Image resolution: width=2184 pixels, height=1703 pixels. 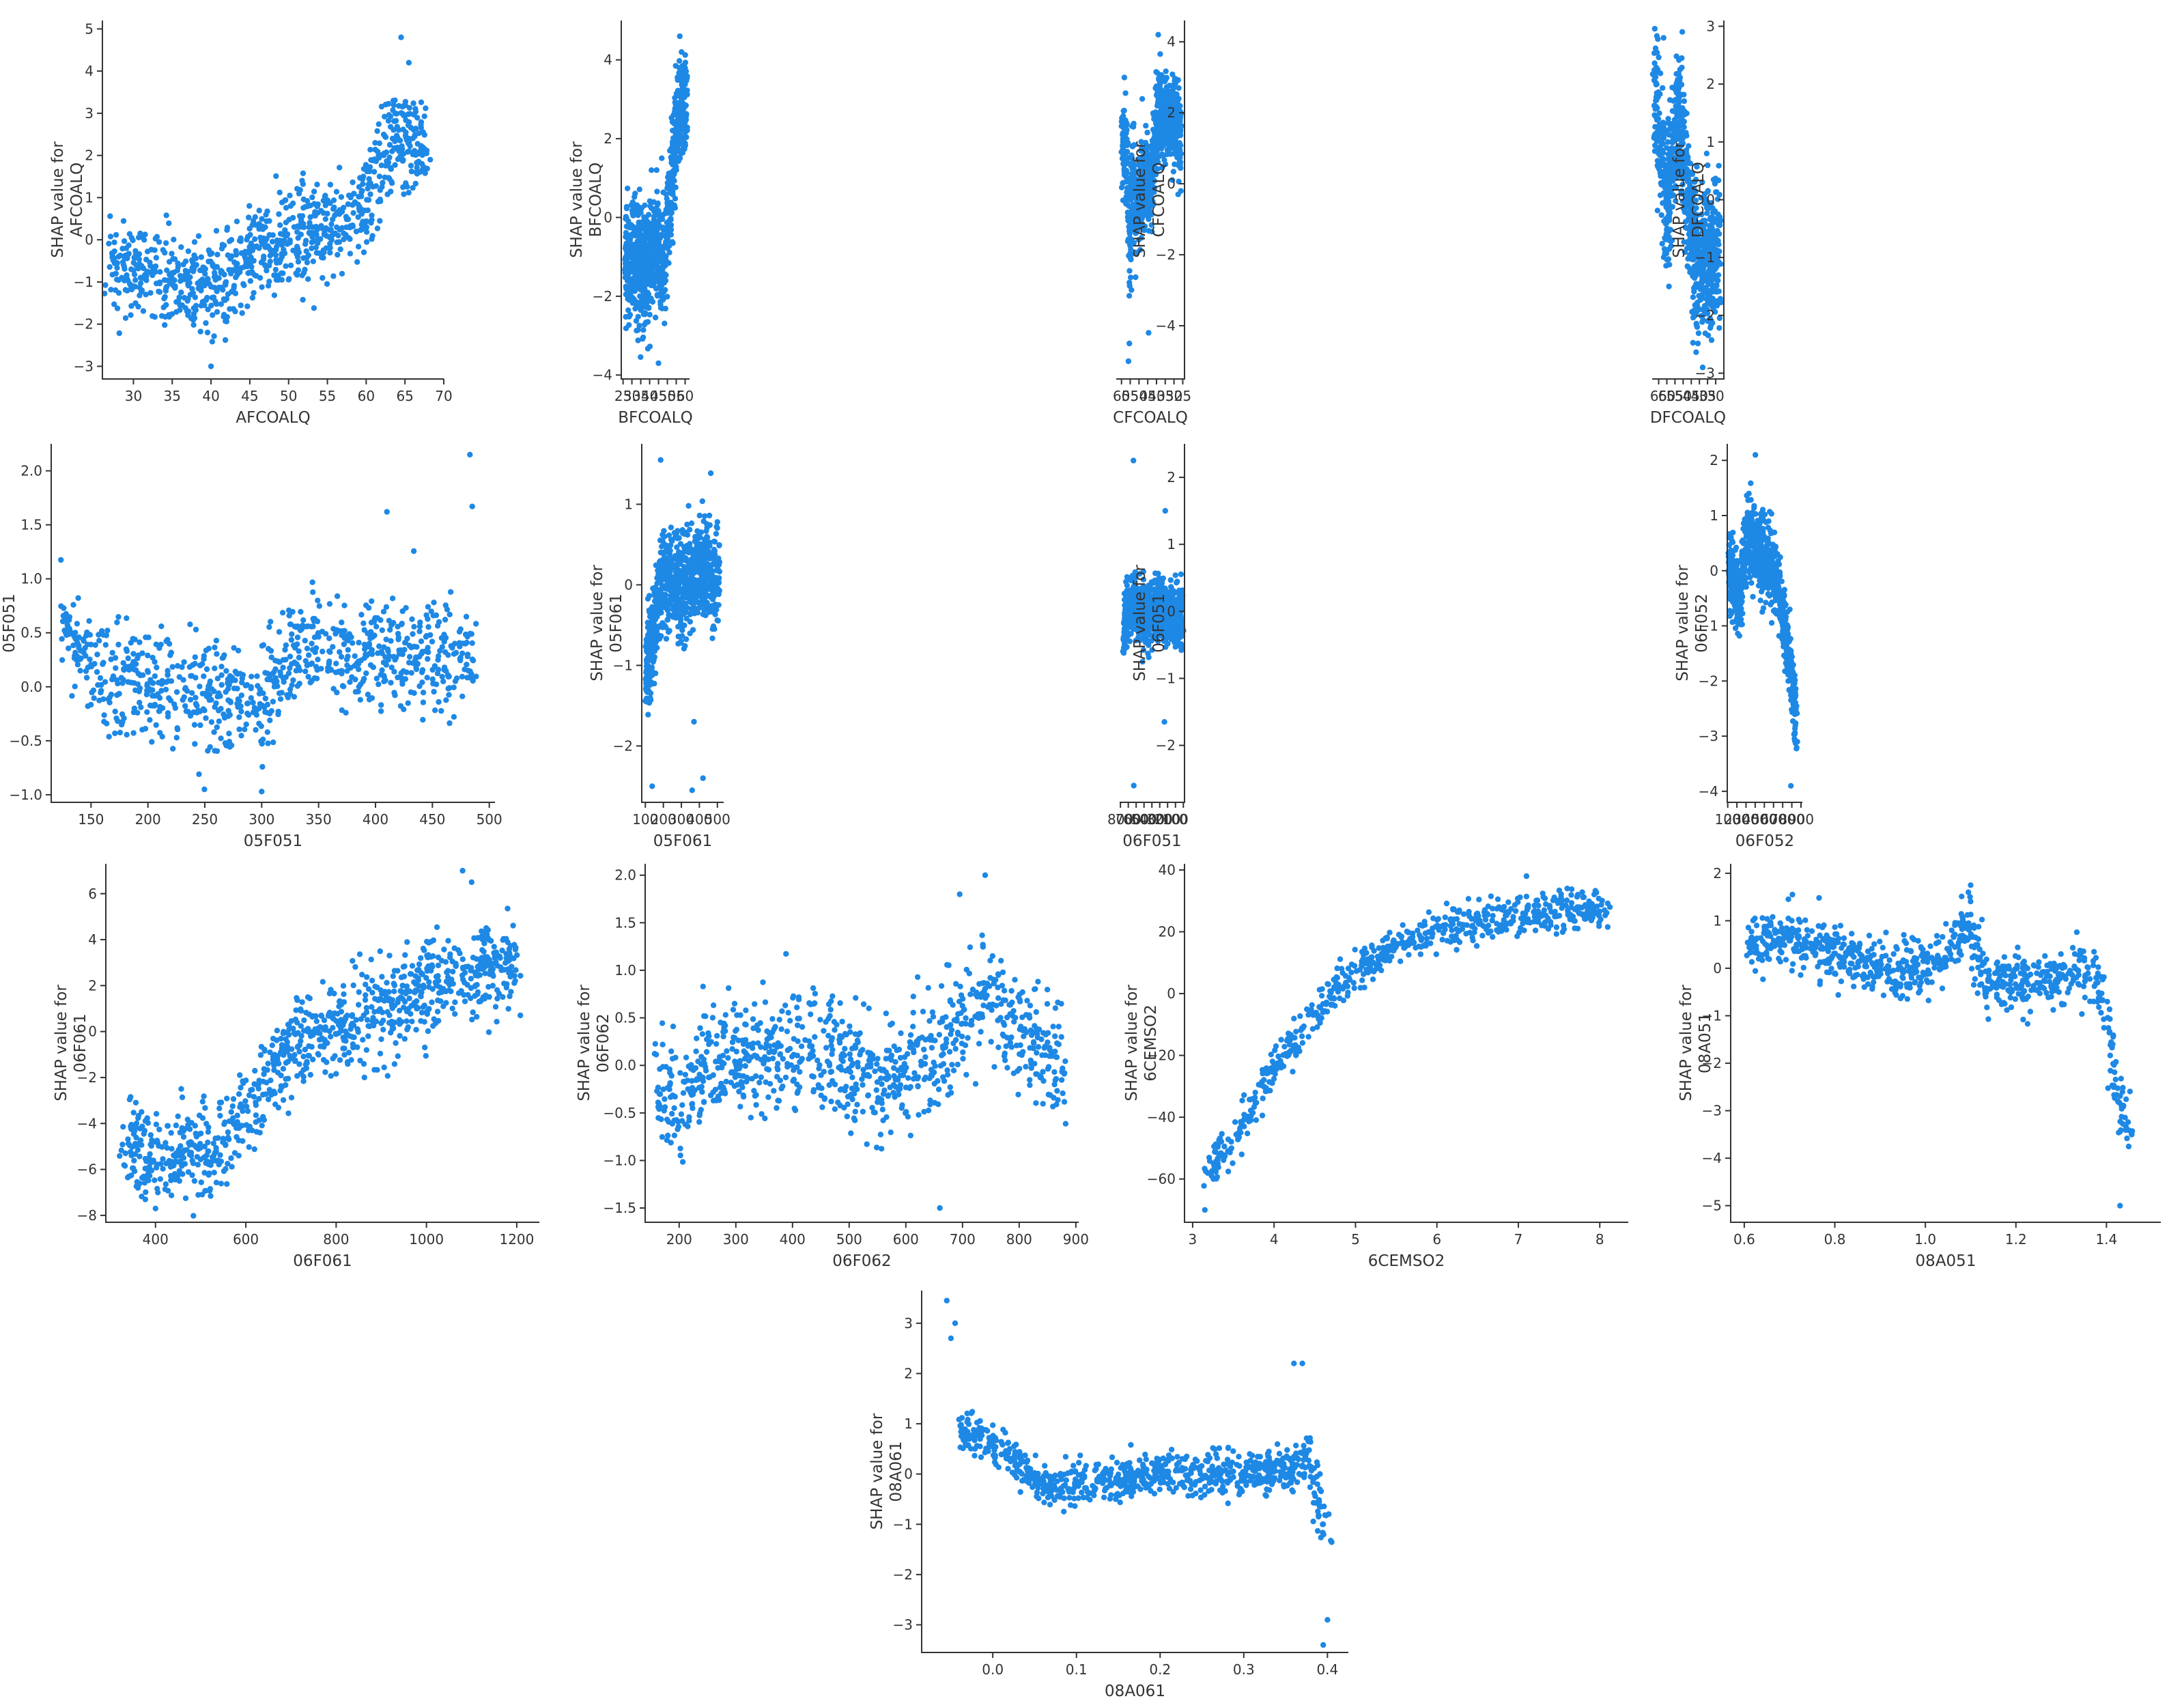 What do you see at coordinates (89, 239) in the screenshot?
I see `y-tick-label: 0` at bounding box center [89, 239].